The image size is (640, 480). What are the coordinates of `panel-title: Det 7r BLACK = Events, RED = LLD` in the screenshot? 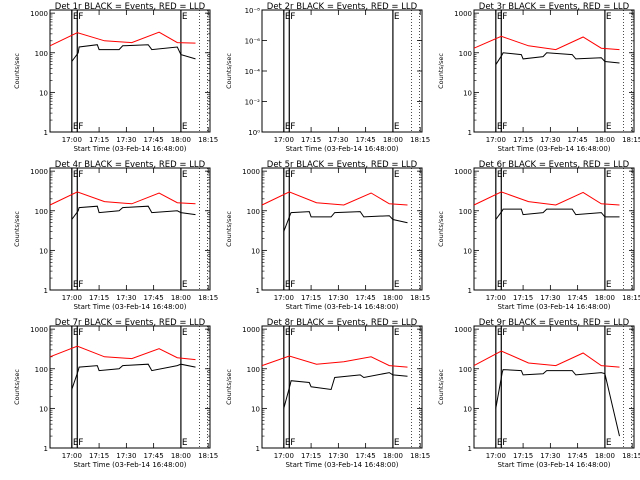 It's located at (130, 323).